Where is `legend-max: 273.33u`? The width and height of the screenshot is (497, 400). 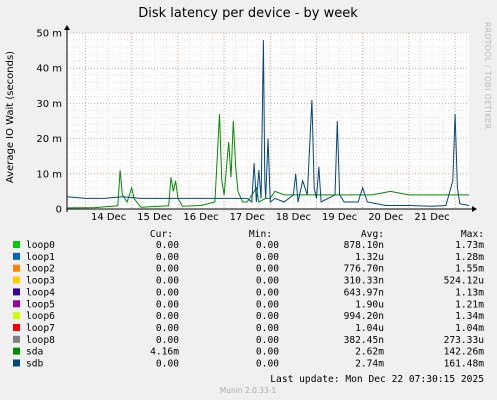
legend-max: 273.33u is located at coordinates (464, 340).